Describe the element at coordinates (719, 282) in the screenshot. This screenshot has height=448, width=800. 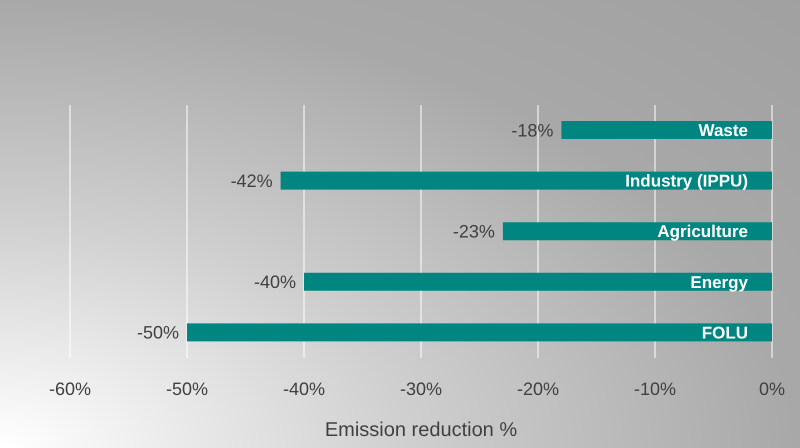
I see `y-tick-label: Energy` at that location.